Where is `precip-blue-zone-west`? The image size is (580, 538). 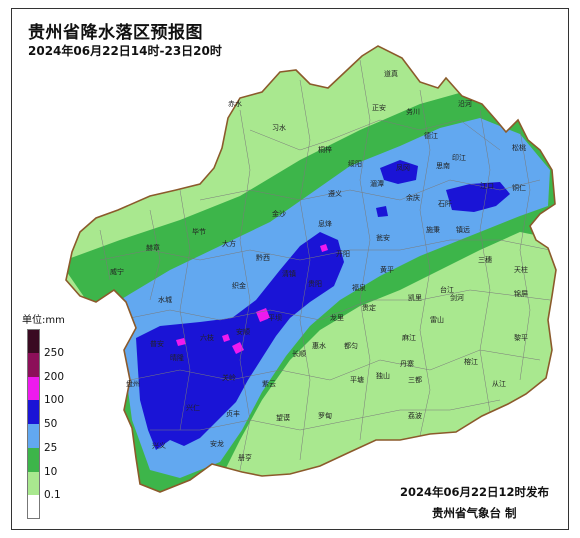
precip-blue-zone-west is located at coordinates (240, 341).